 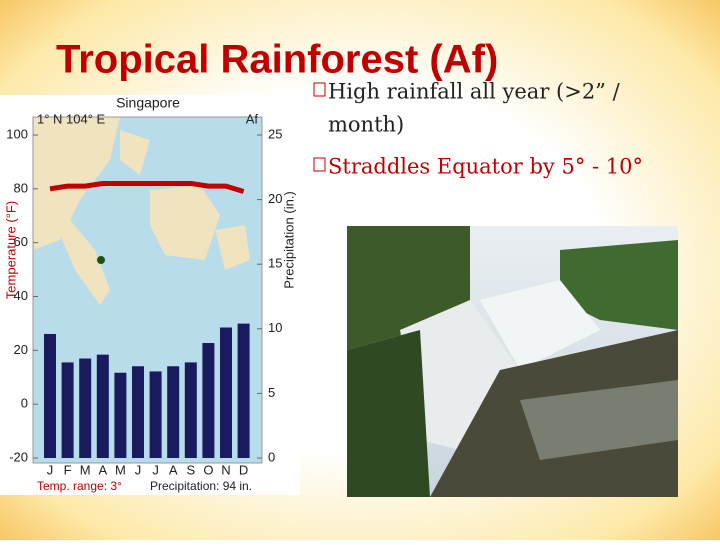 I want to click on y2-tick-label: 0, so click(x=271, y=456).